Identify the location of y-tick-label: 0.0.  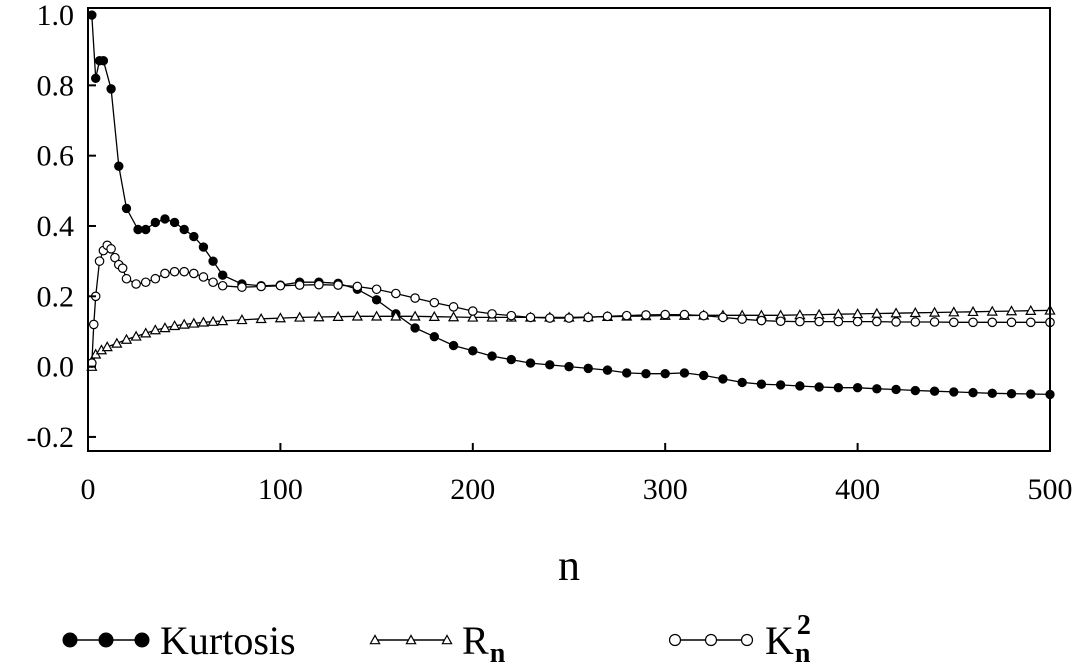
(56, 367).